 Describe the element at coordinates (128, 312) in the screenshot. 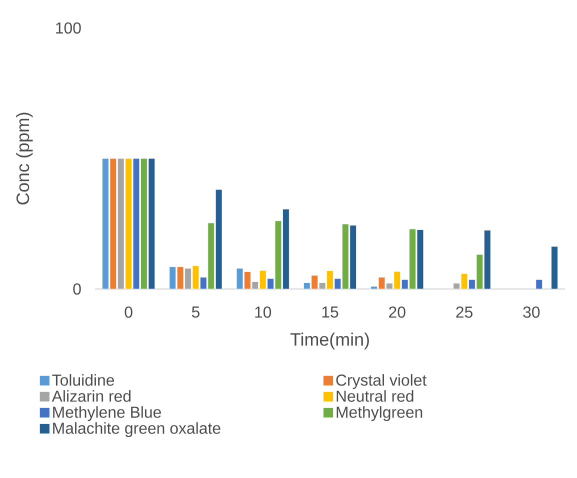

I see `x-tick-label: 0` at that location.